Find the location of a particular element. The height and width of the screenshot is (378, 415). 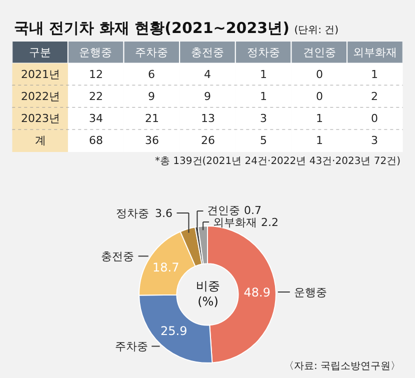

data-label: 2.2 is located at coordinates (269, 222).